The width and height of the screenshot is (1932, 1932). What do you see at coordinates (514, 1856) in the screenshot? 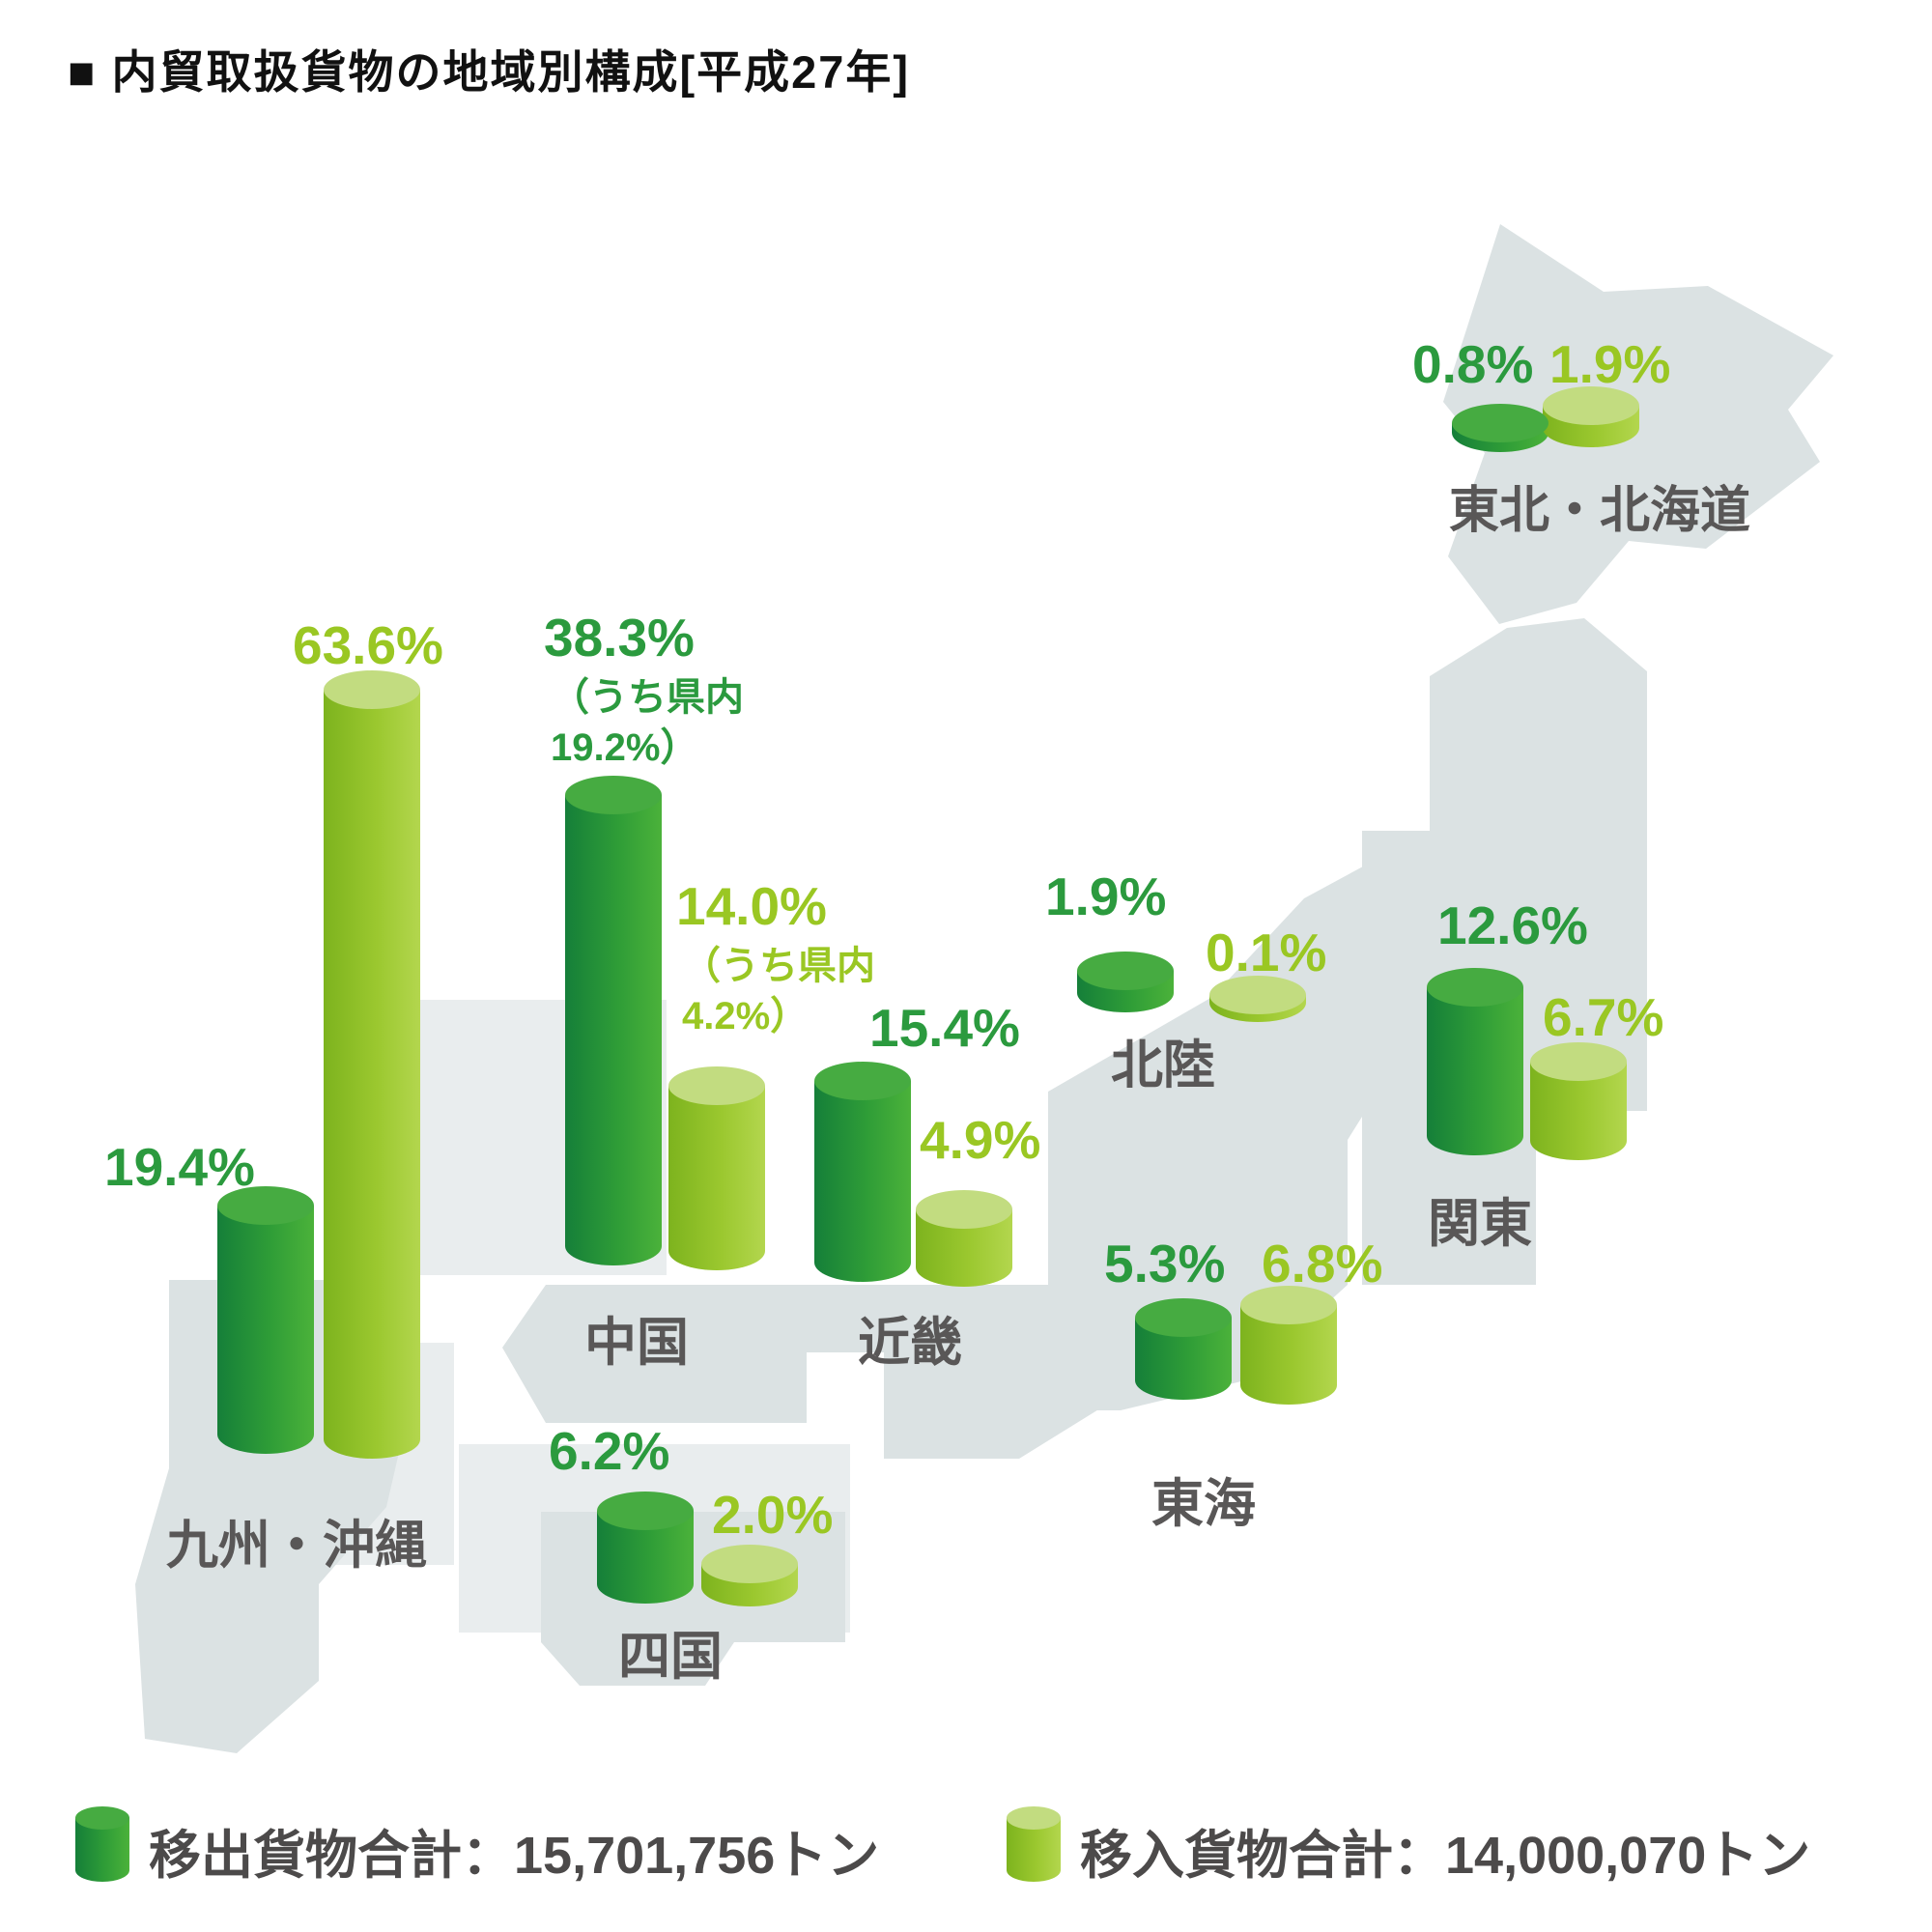
I see `legend-outbound-label: 移出貨物合計：15,701,756トン` at bounding box center [514, 1856].